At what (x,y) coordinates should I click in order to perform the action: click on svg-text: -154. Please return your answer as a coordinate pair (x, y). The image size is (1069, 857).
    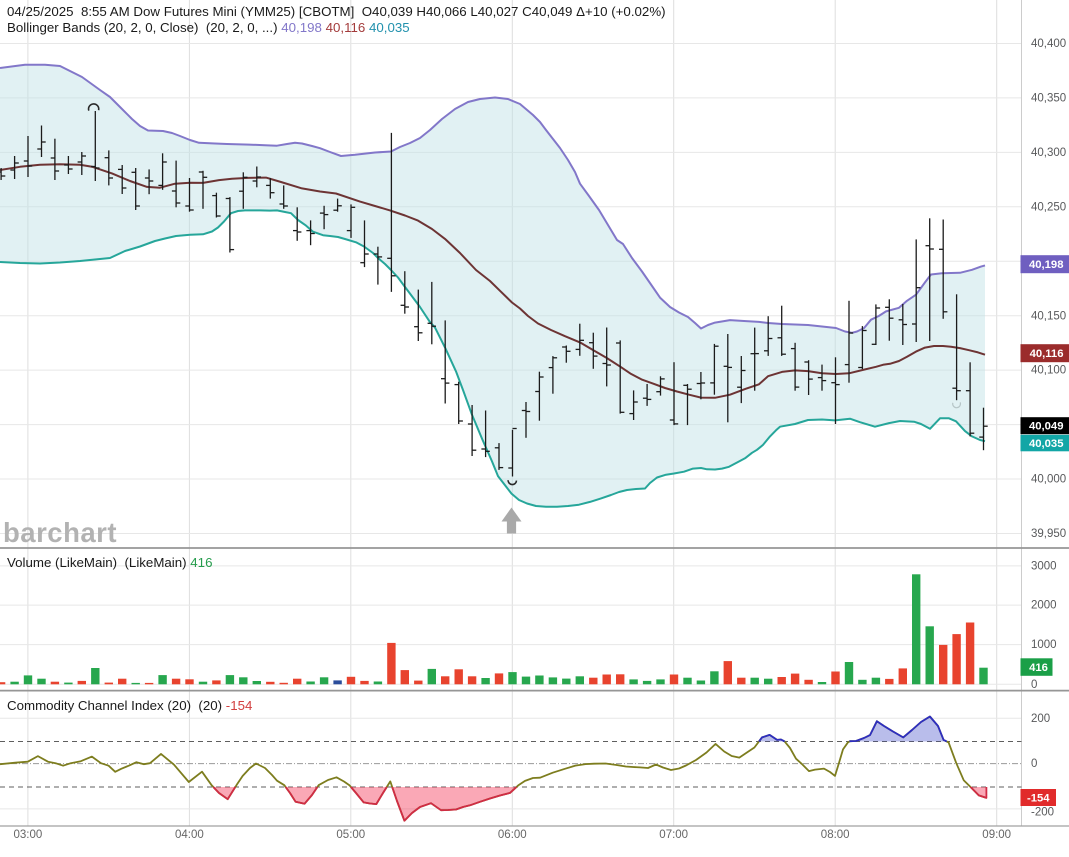
    Looking at the image, I should click on (1038, 799).